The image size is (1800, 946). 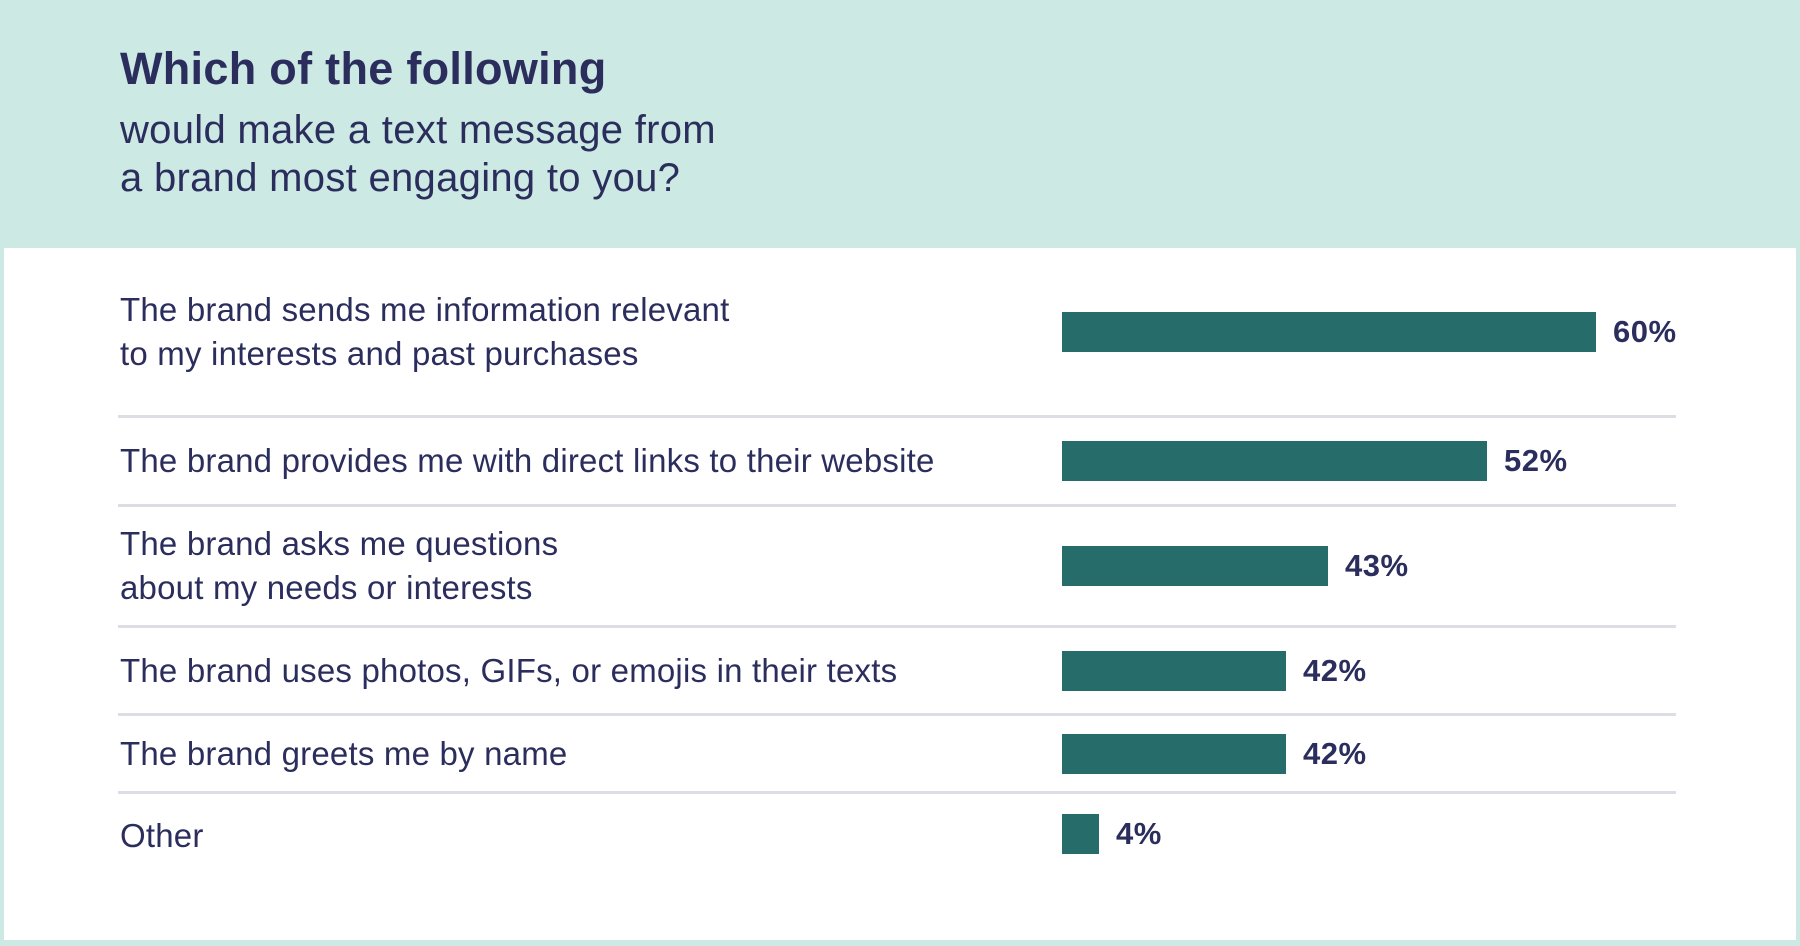 What do you see at coordinates (1377, 565) in the screenshot?
I see `value-label: 43%` at bounding box center [1377, 565].